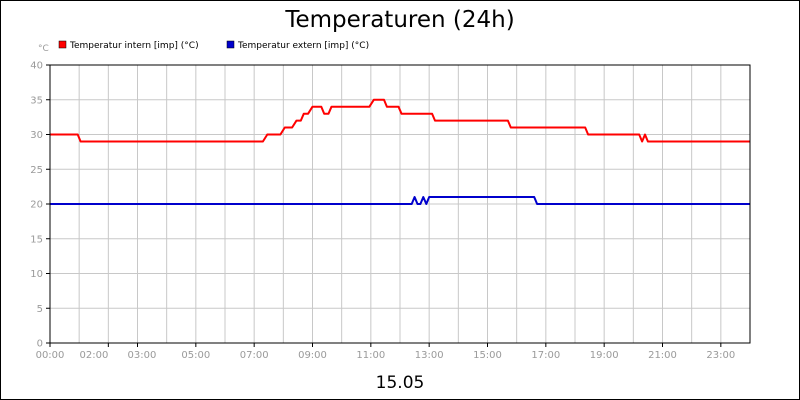 Image resolution: width=800 pixels, height=400 pixels. What do you see at coordinates (50, 355) in the screenshot?
I see `x-tick-label: 00:00` at bounding box center [50, 355].